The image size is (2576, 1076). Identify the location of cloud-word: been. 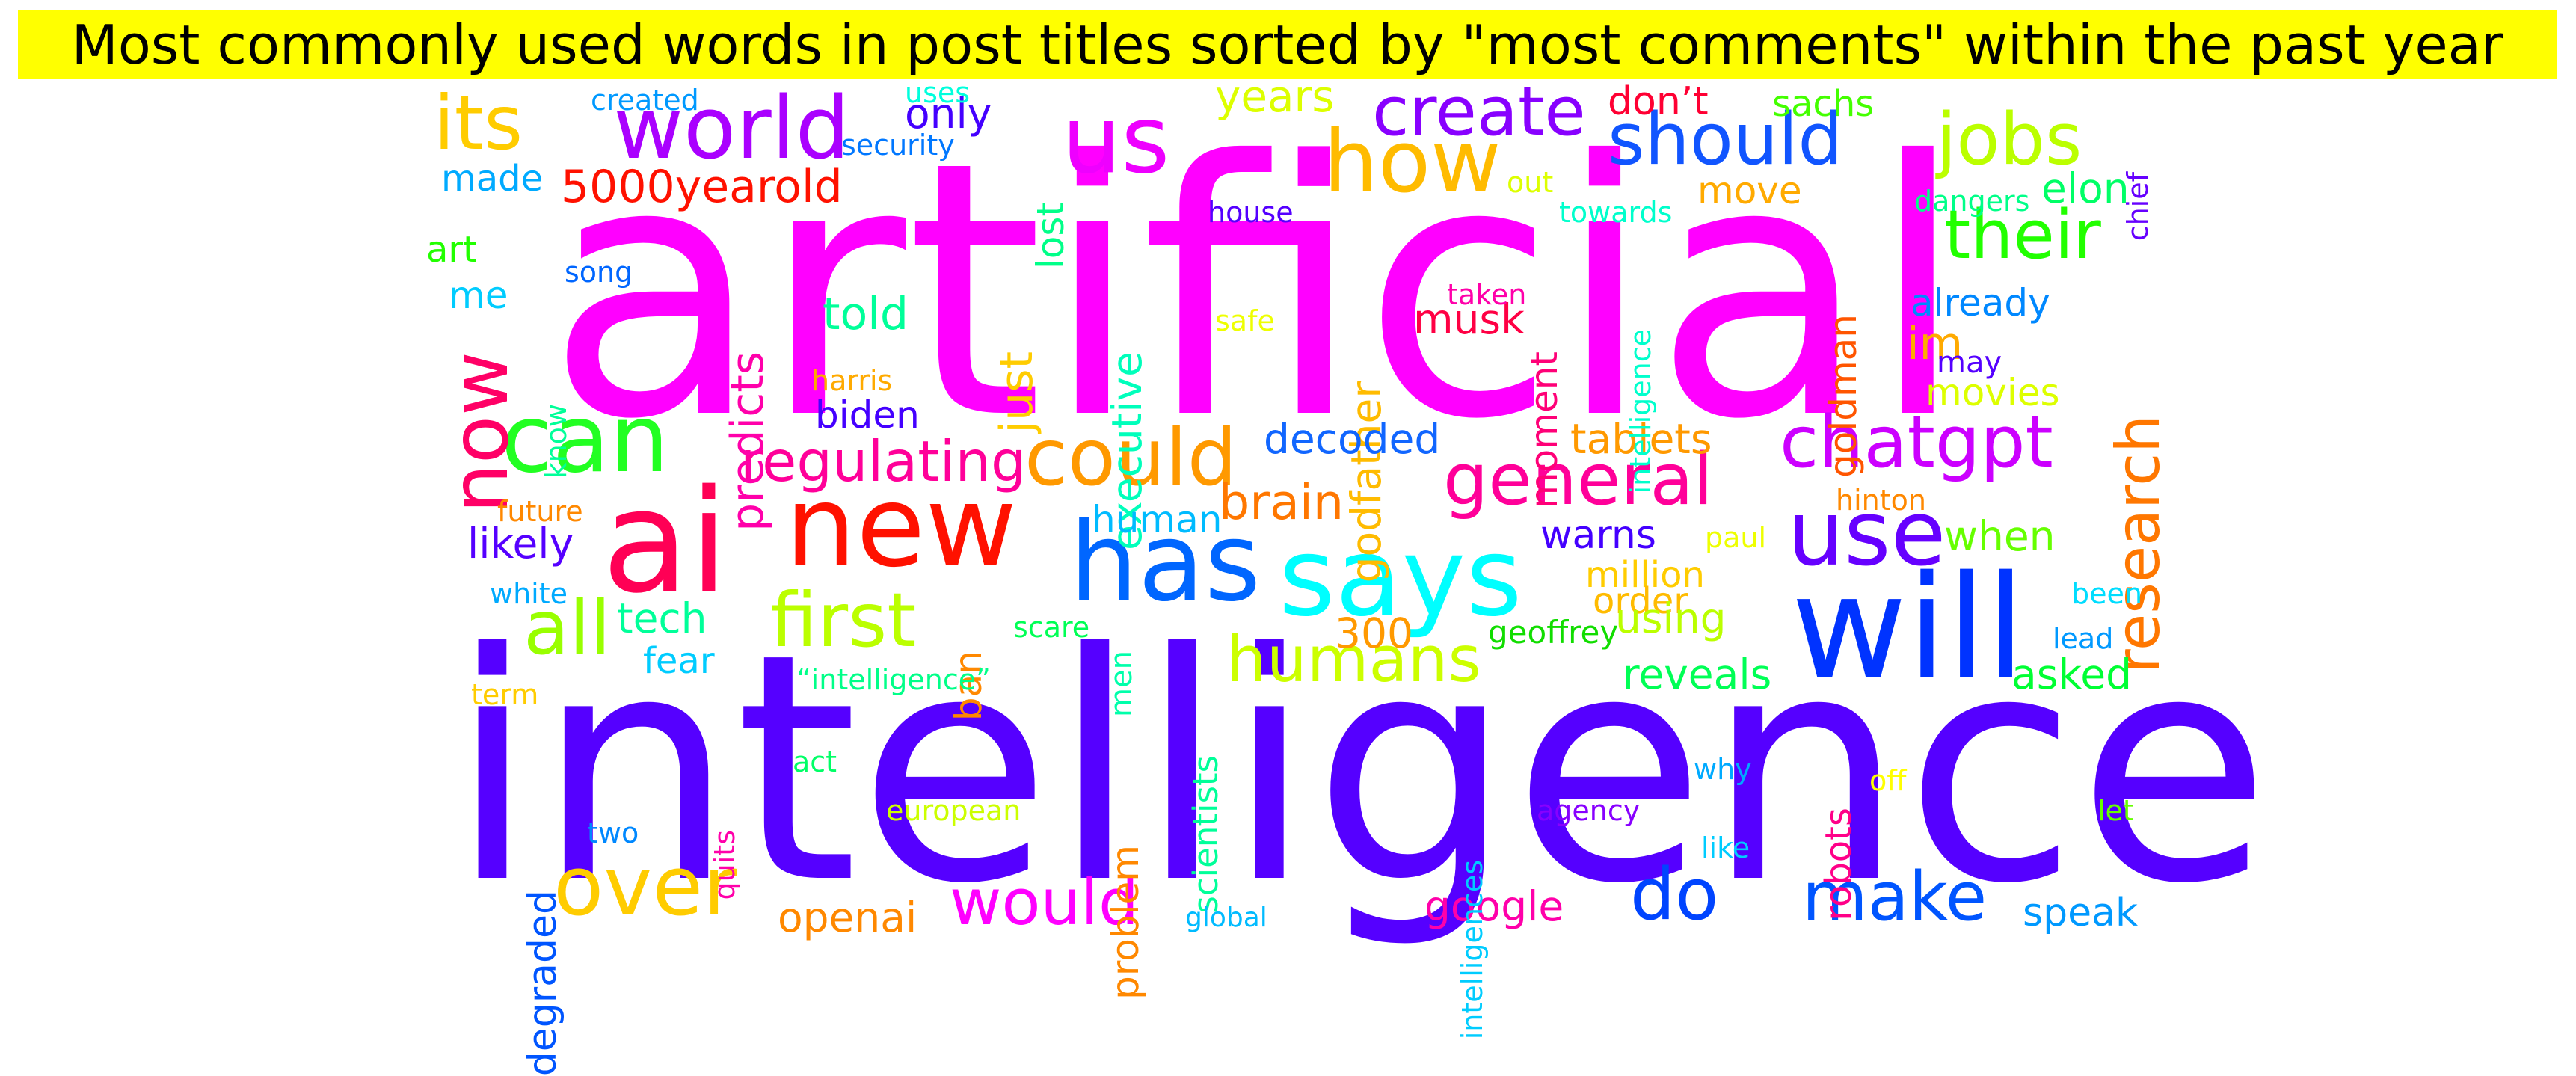
(2106, 593).